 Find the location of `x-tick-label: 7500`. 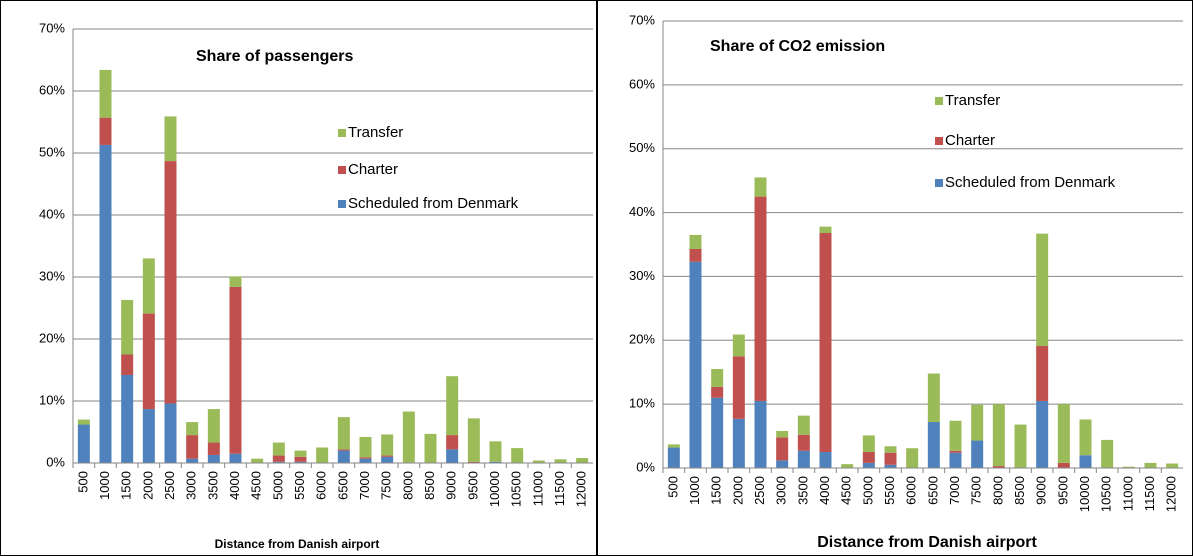

x-tick-label: 7500 is located at coordinates (386, 485).